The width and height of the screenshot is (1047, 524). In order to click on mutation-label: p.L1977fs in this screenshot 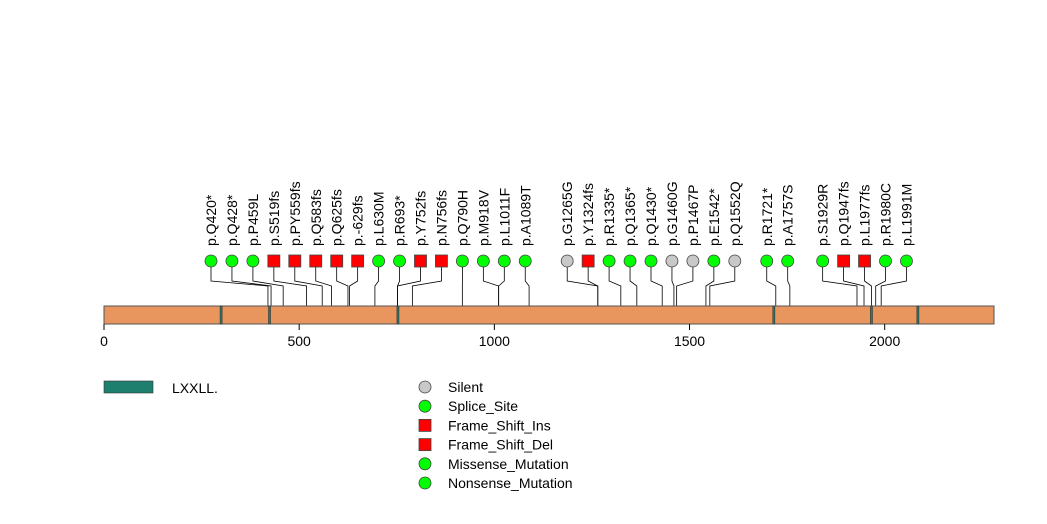, I will do `click(865, 216)`.